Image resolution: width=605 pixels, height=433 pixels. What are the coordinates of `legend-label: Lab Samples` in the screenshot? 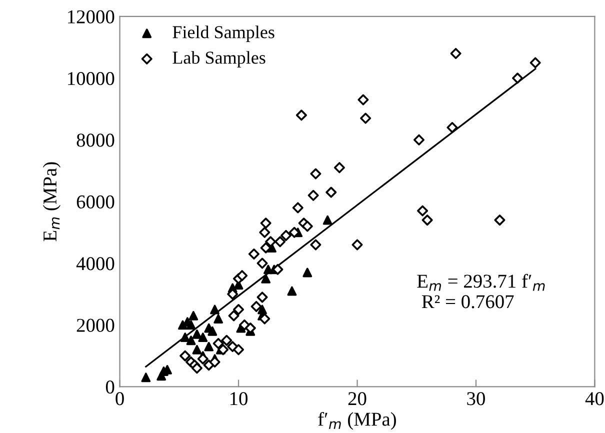 It's located at (219, 59).